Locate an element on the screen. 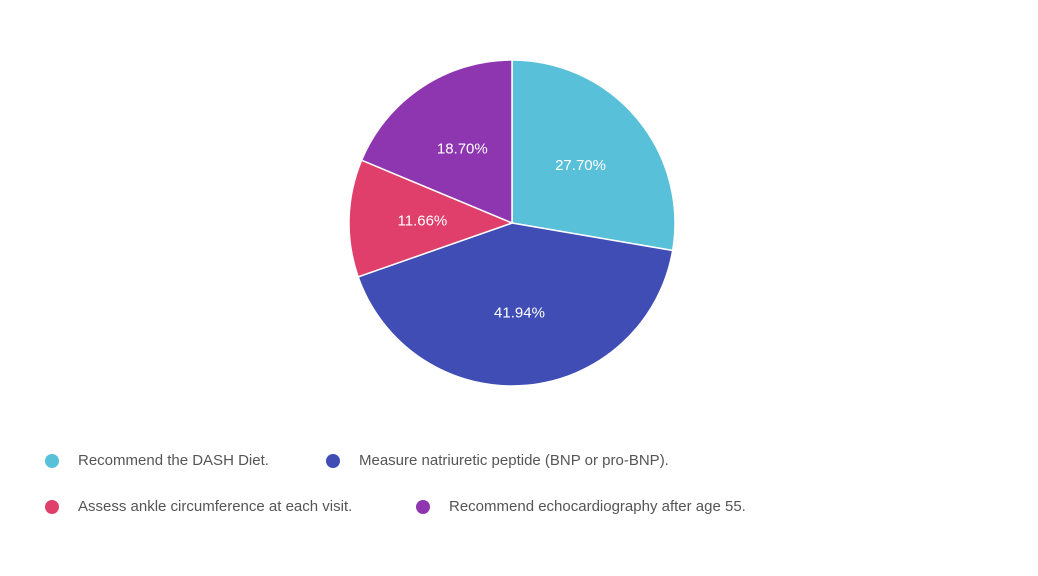 The image size is (1038, 576). slice-label: 27.70% is located at coordinates (580, 165).